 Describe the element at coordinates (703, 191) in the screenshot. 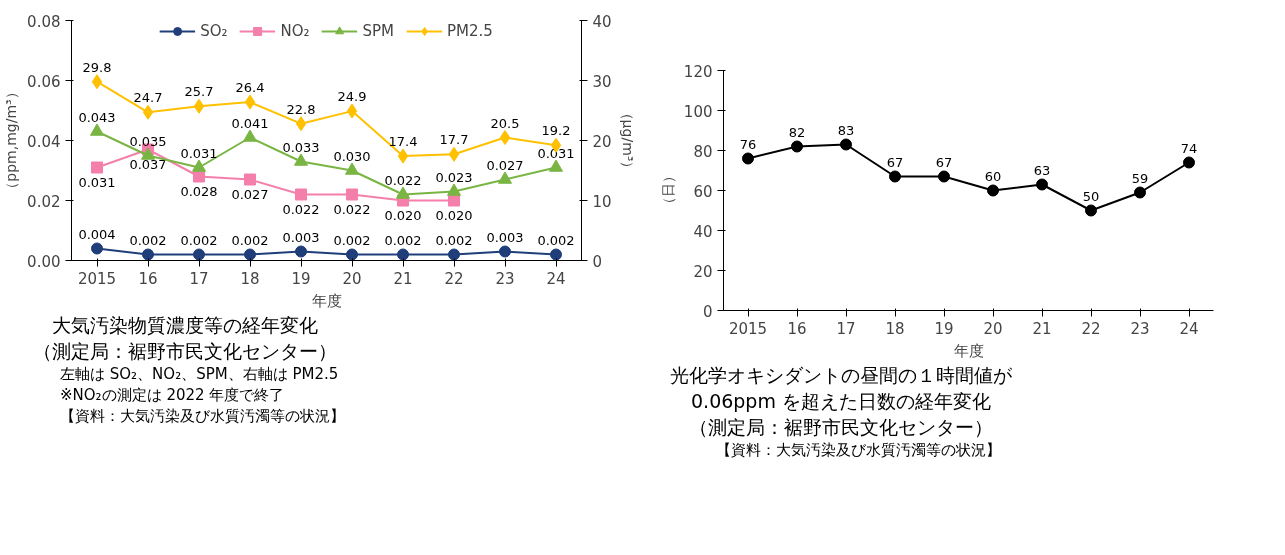

I see `y-tick-label: 60` at that location.